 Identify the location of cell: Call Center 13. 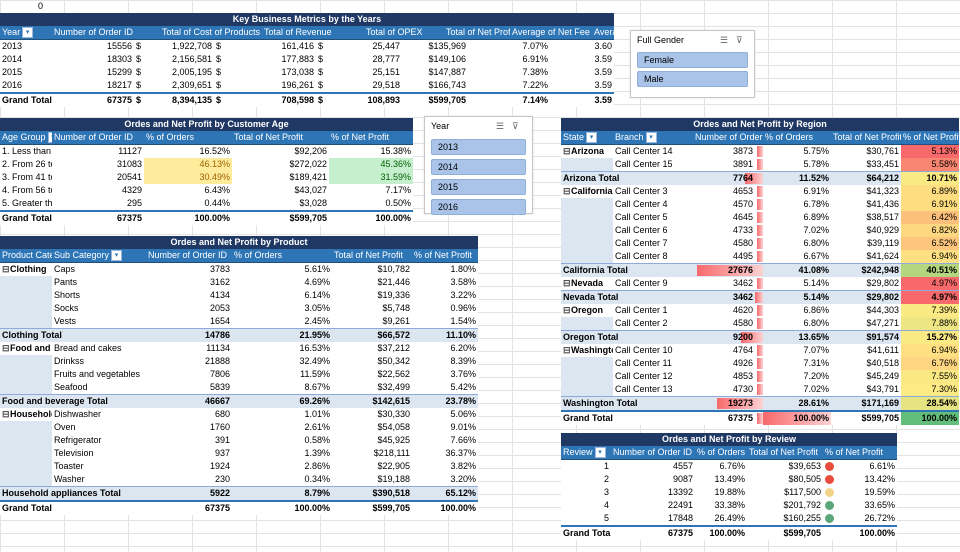
(644, 389).